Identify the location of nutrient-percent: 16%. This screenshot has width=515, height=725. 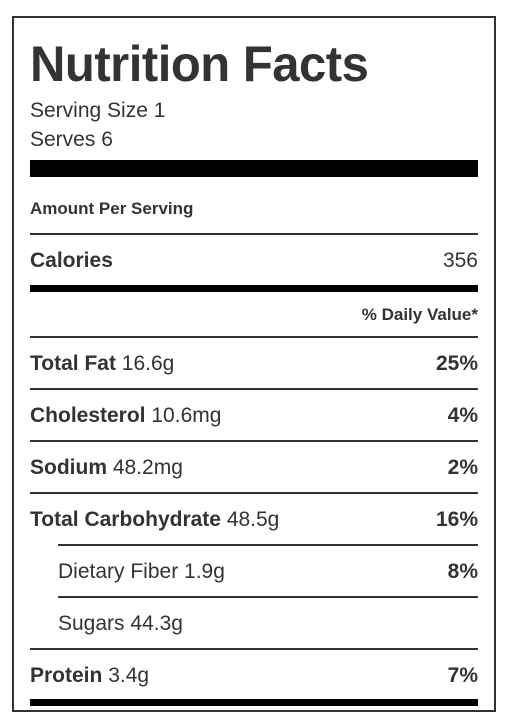
(456, 519).